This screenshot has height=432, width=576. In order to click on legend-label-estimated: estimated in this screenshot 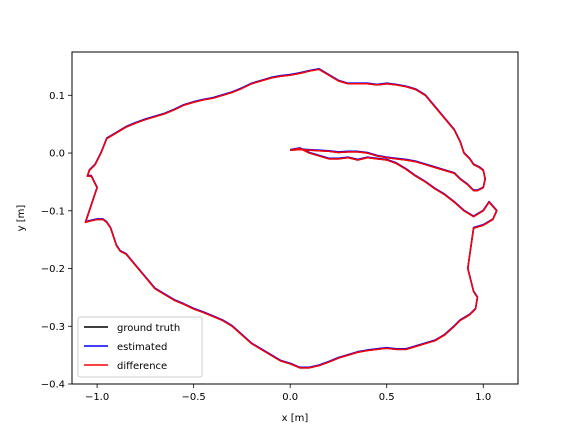, I will do `click(142, 347)`.